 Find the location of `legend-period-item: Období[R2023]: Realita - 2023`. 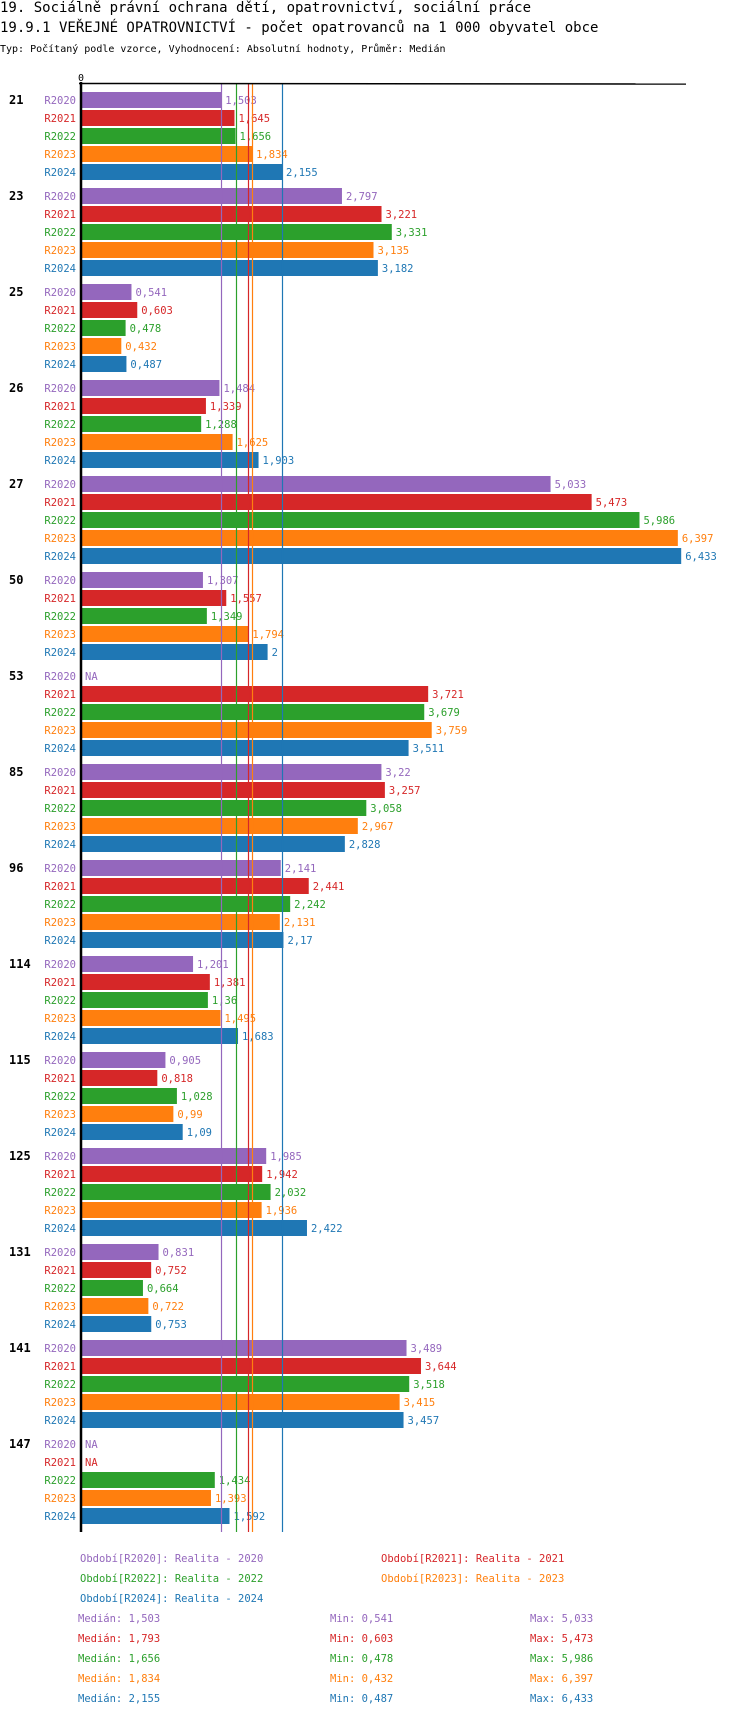

legend-period-item: Období[R2023]: Realita - 2023 is located at coordinates (473, 1579).